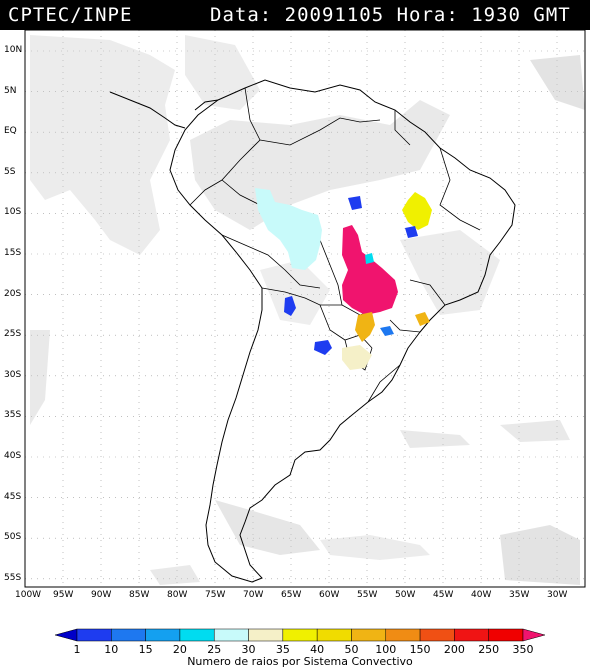 This screenshot has width=600, height=670. What do you see at coordinates (13, 537) in the screenshot?
I see `lat-tick-label: 50S` at bounding box center [13, 537].